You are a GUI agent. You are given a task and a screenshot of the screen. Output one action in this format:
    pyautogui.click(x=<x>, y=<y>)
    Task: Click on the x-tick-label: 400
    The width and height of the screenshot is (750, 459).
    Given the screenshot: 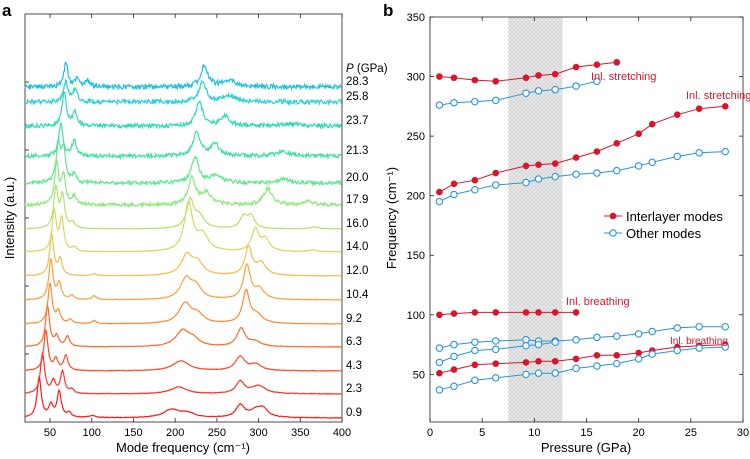 What is the action you would take?
    pyautogui.click(x=342, y=433)
    